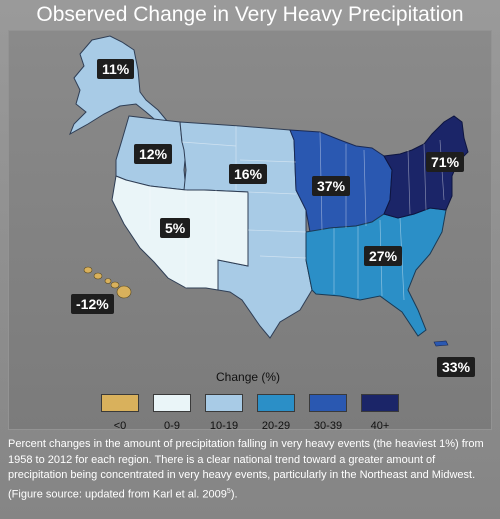 The height and width of the screenshot is (519, 500). Describe the element at coordinates (328, 426) in the screenshot. I see `legend-label-30-39: 30-39` at that location.